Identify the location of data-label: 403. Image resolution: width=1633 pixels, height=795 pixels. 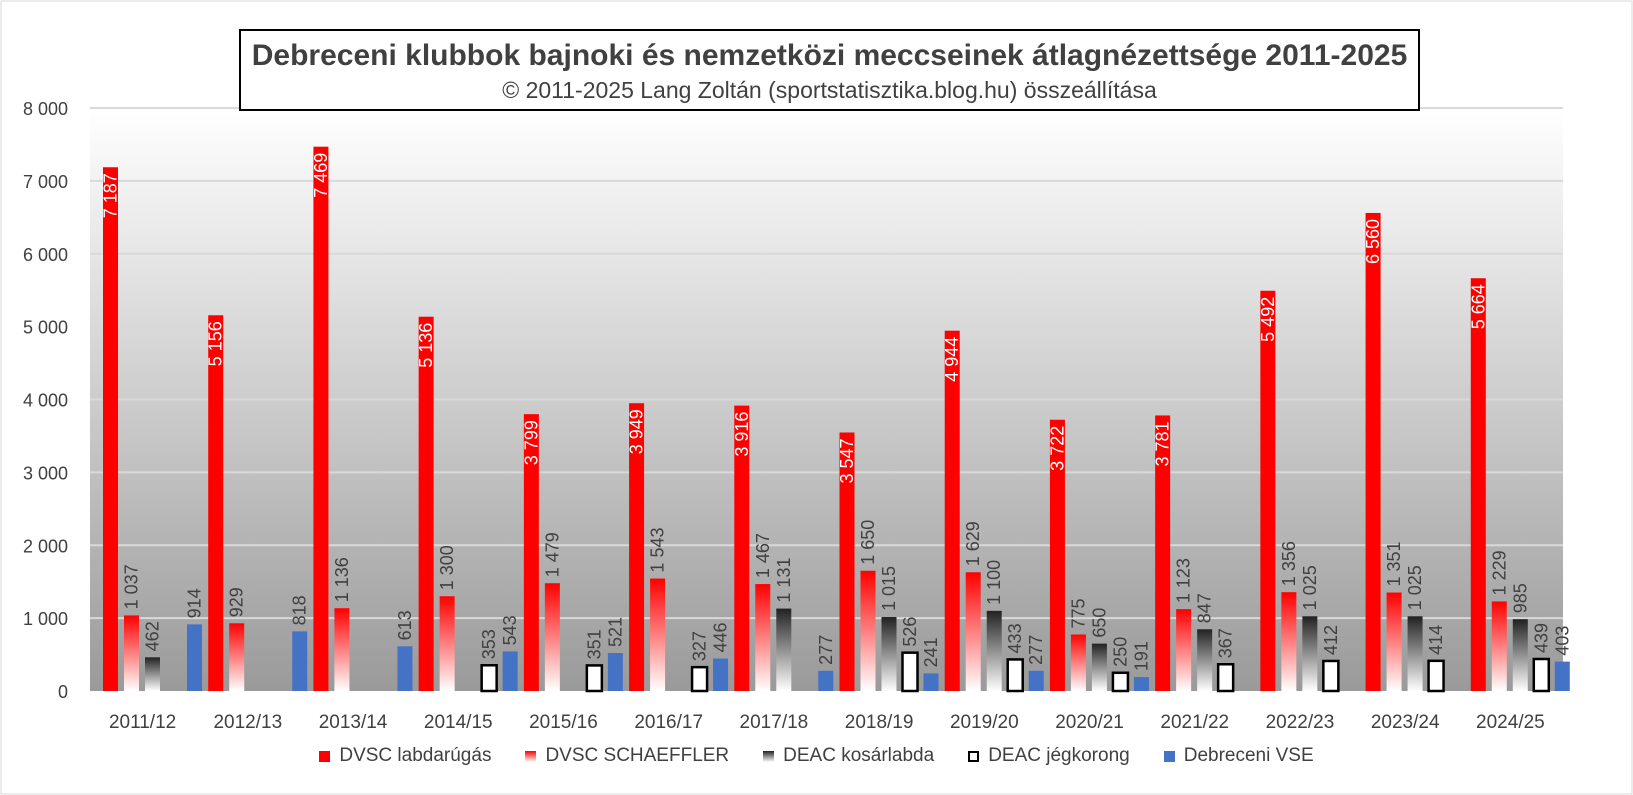
(1562, 641).